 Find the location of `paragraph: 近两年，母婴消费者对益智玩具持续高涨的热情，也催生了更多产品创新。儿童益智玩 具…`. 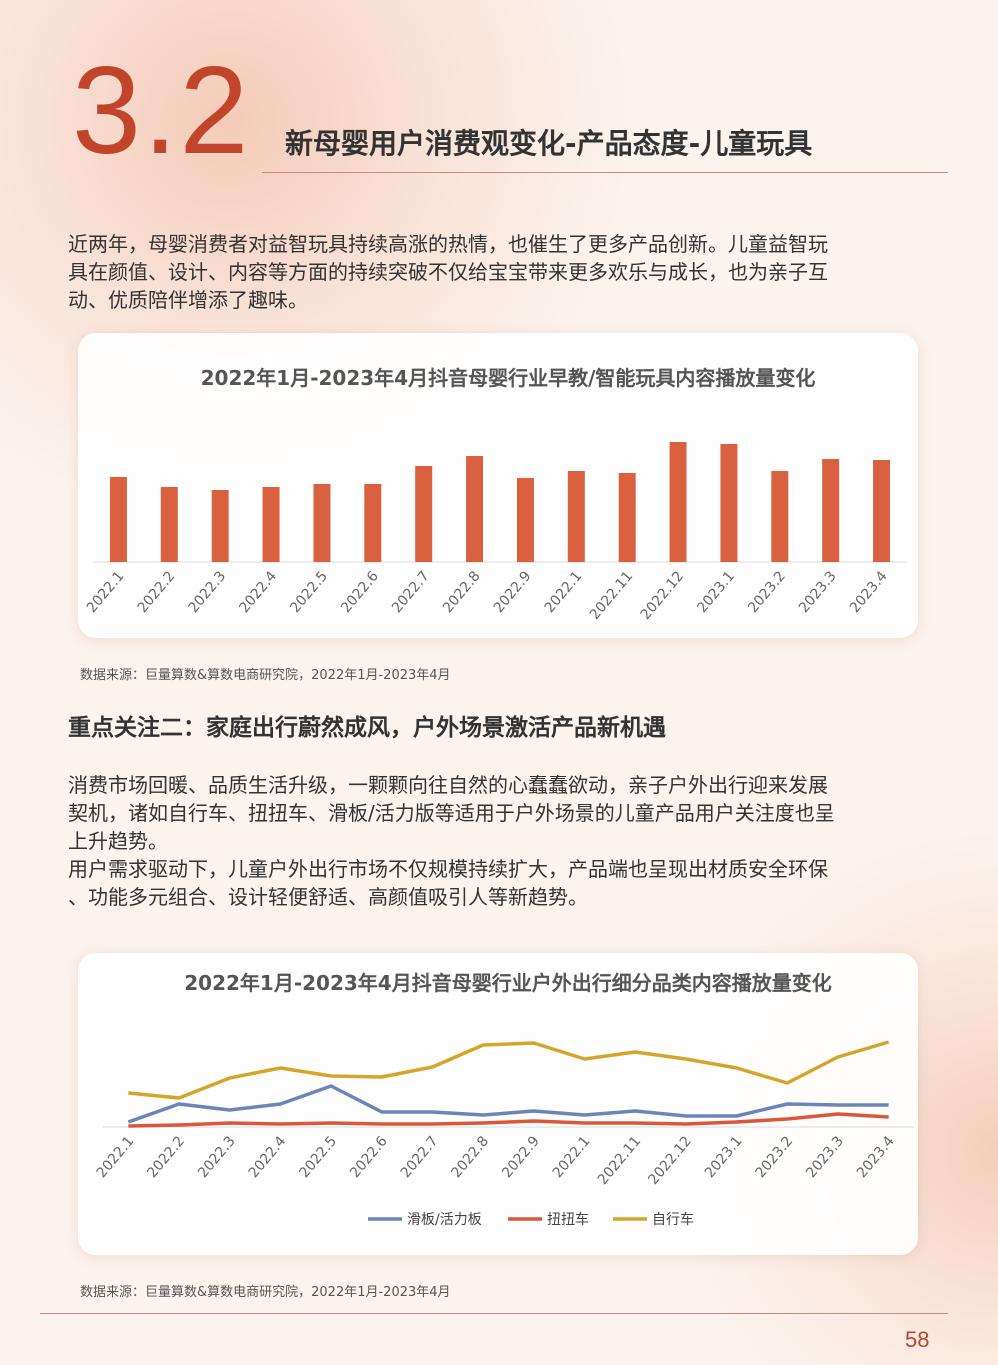

paragraph: 近两年，母婴消费者对益智玩具持续高涨的热情，也催生了更多产品创新。儿童益智玩 具… is located at coordinates (448, 272).